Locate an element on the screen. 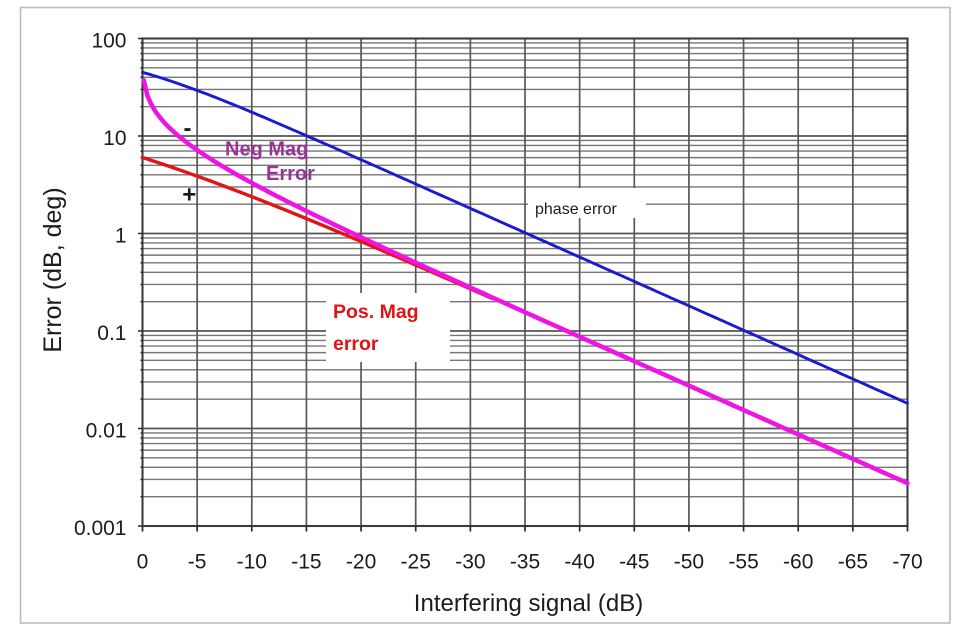 This screenshot has height=635, width=971. svg-text: 100 is located at coordinates (108, 41).